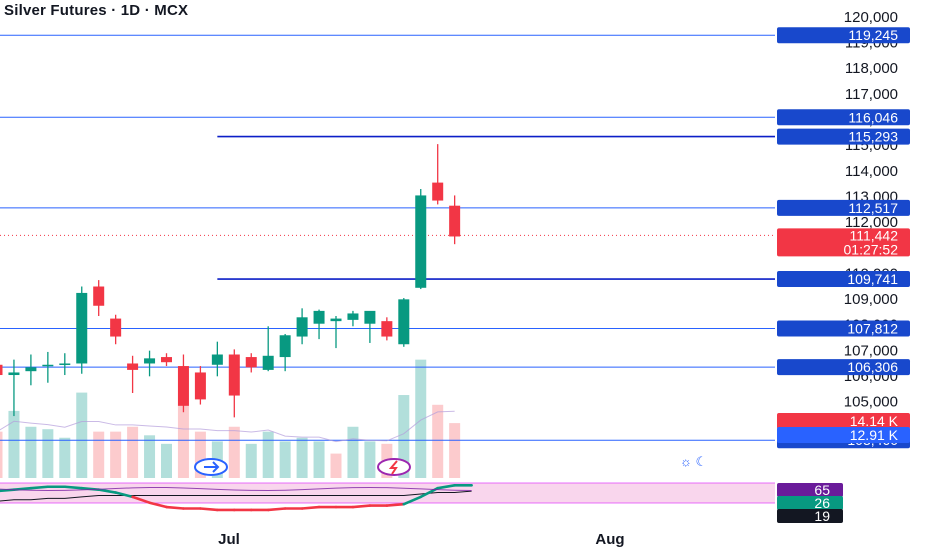 This screenshot has height=550, width=932. What do you see at coordinates (871, 402) in the screenshot?
I see `price-tick-label: 105,000` at bounding box center [871, 402].